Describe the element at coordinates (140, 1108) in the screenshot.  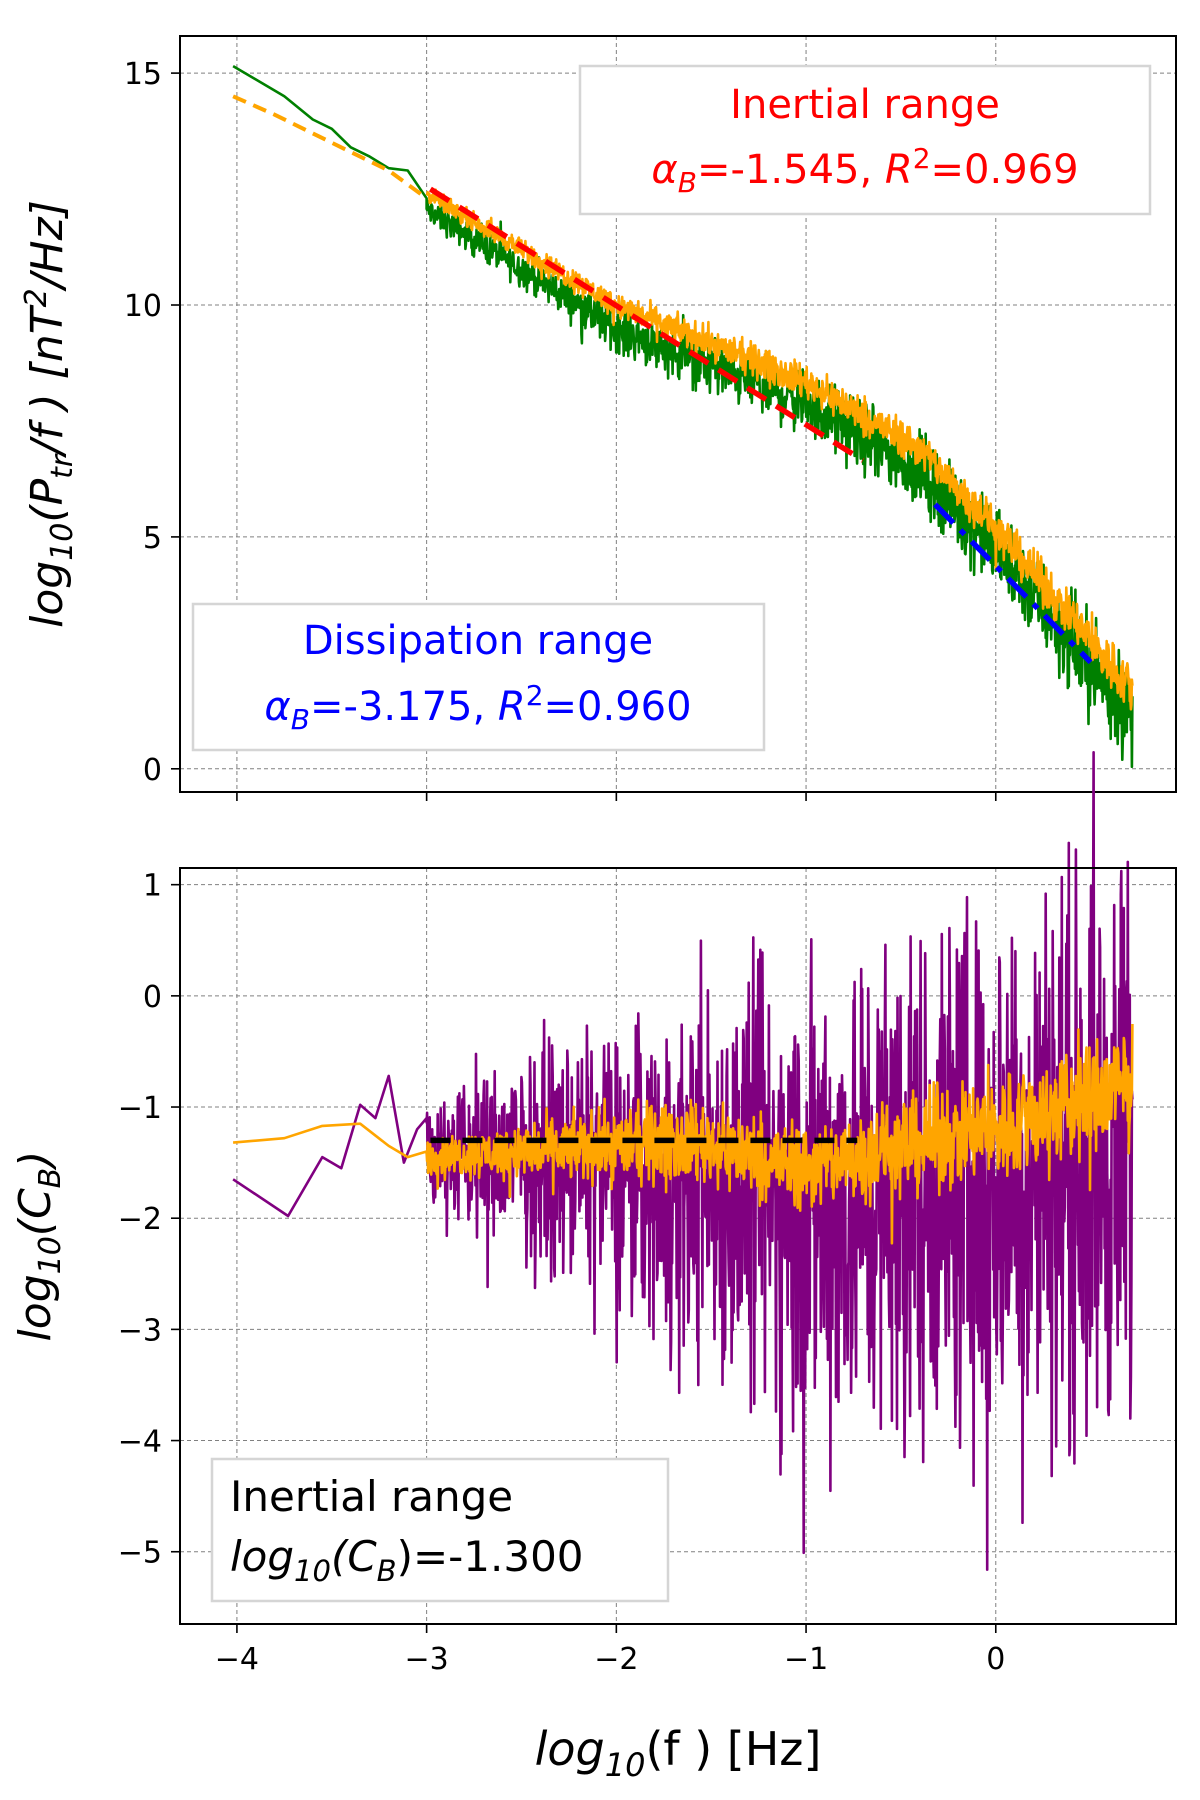
I see `bottom-ytick-label: −1` at that location.